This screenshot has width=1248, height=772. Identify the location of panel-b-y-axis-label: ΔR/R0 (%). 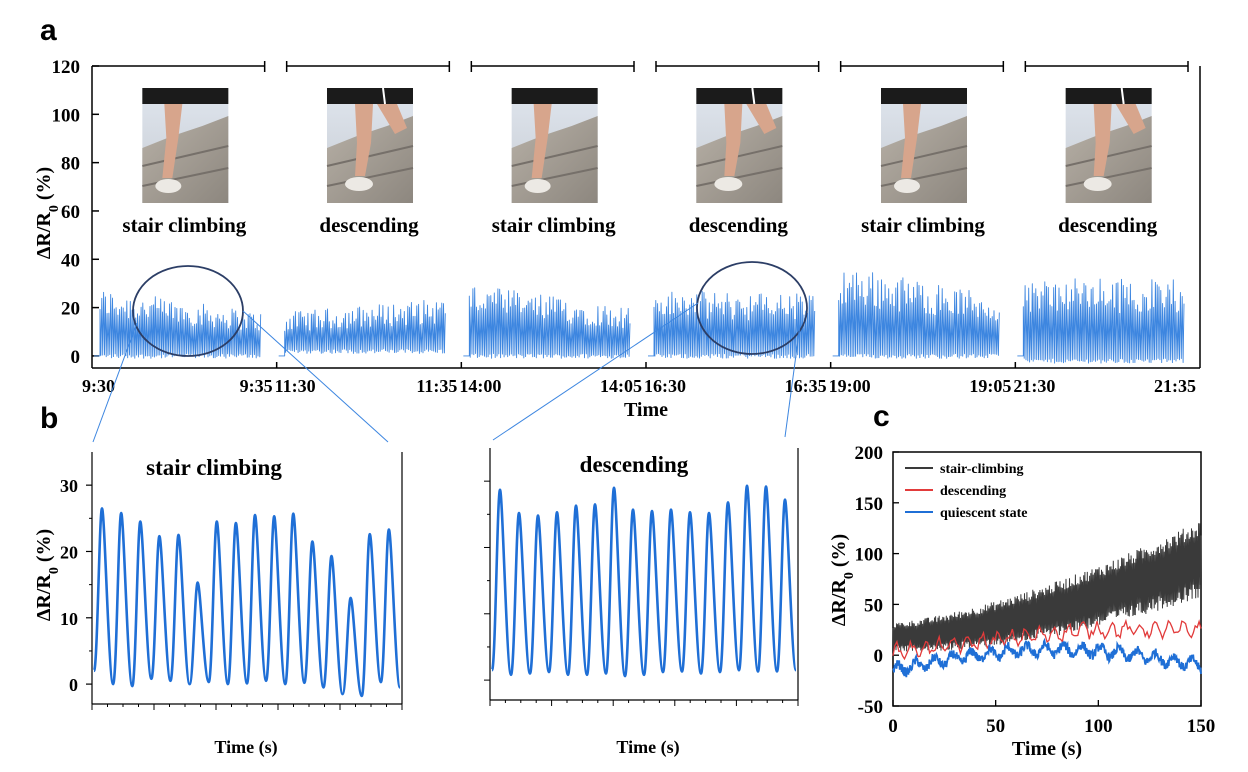
(47, 575).